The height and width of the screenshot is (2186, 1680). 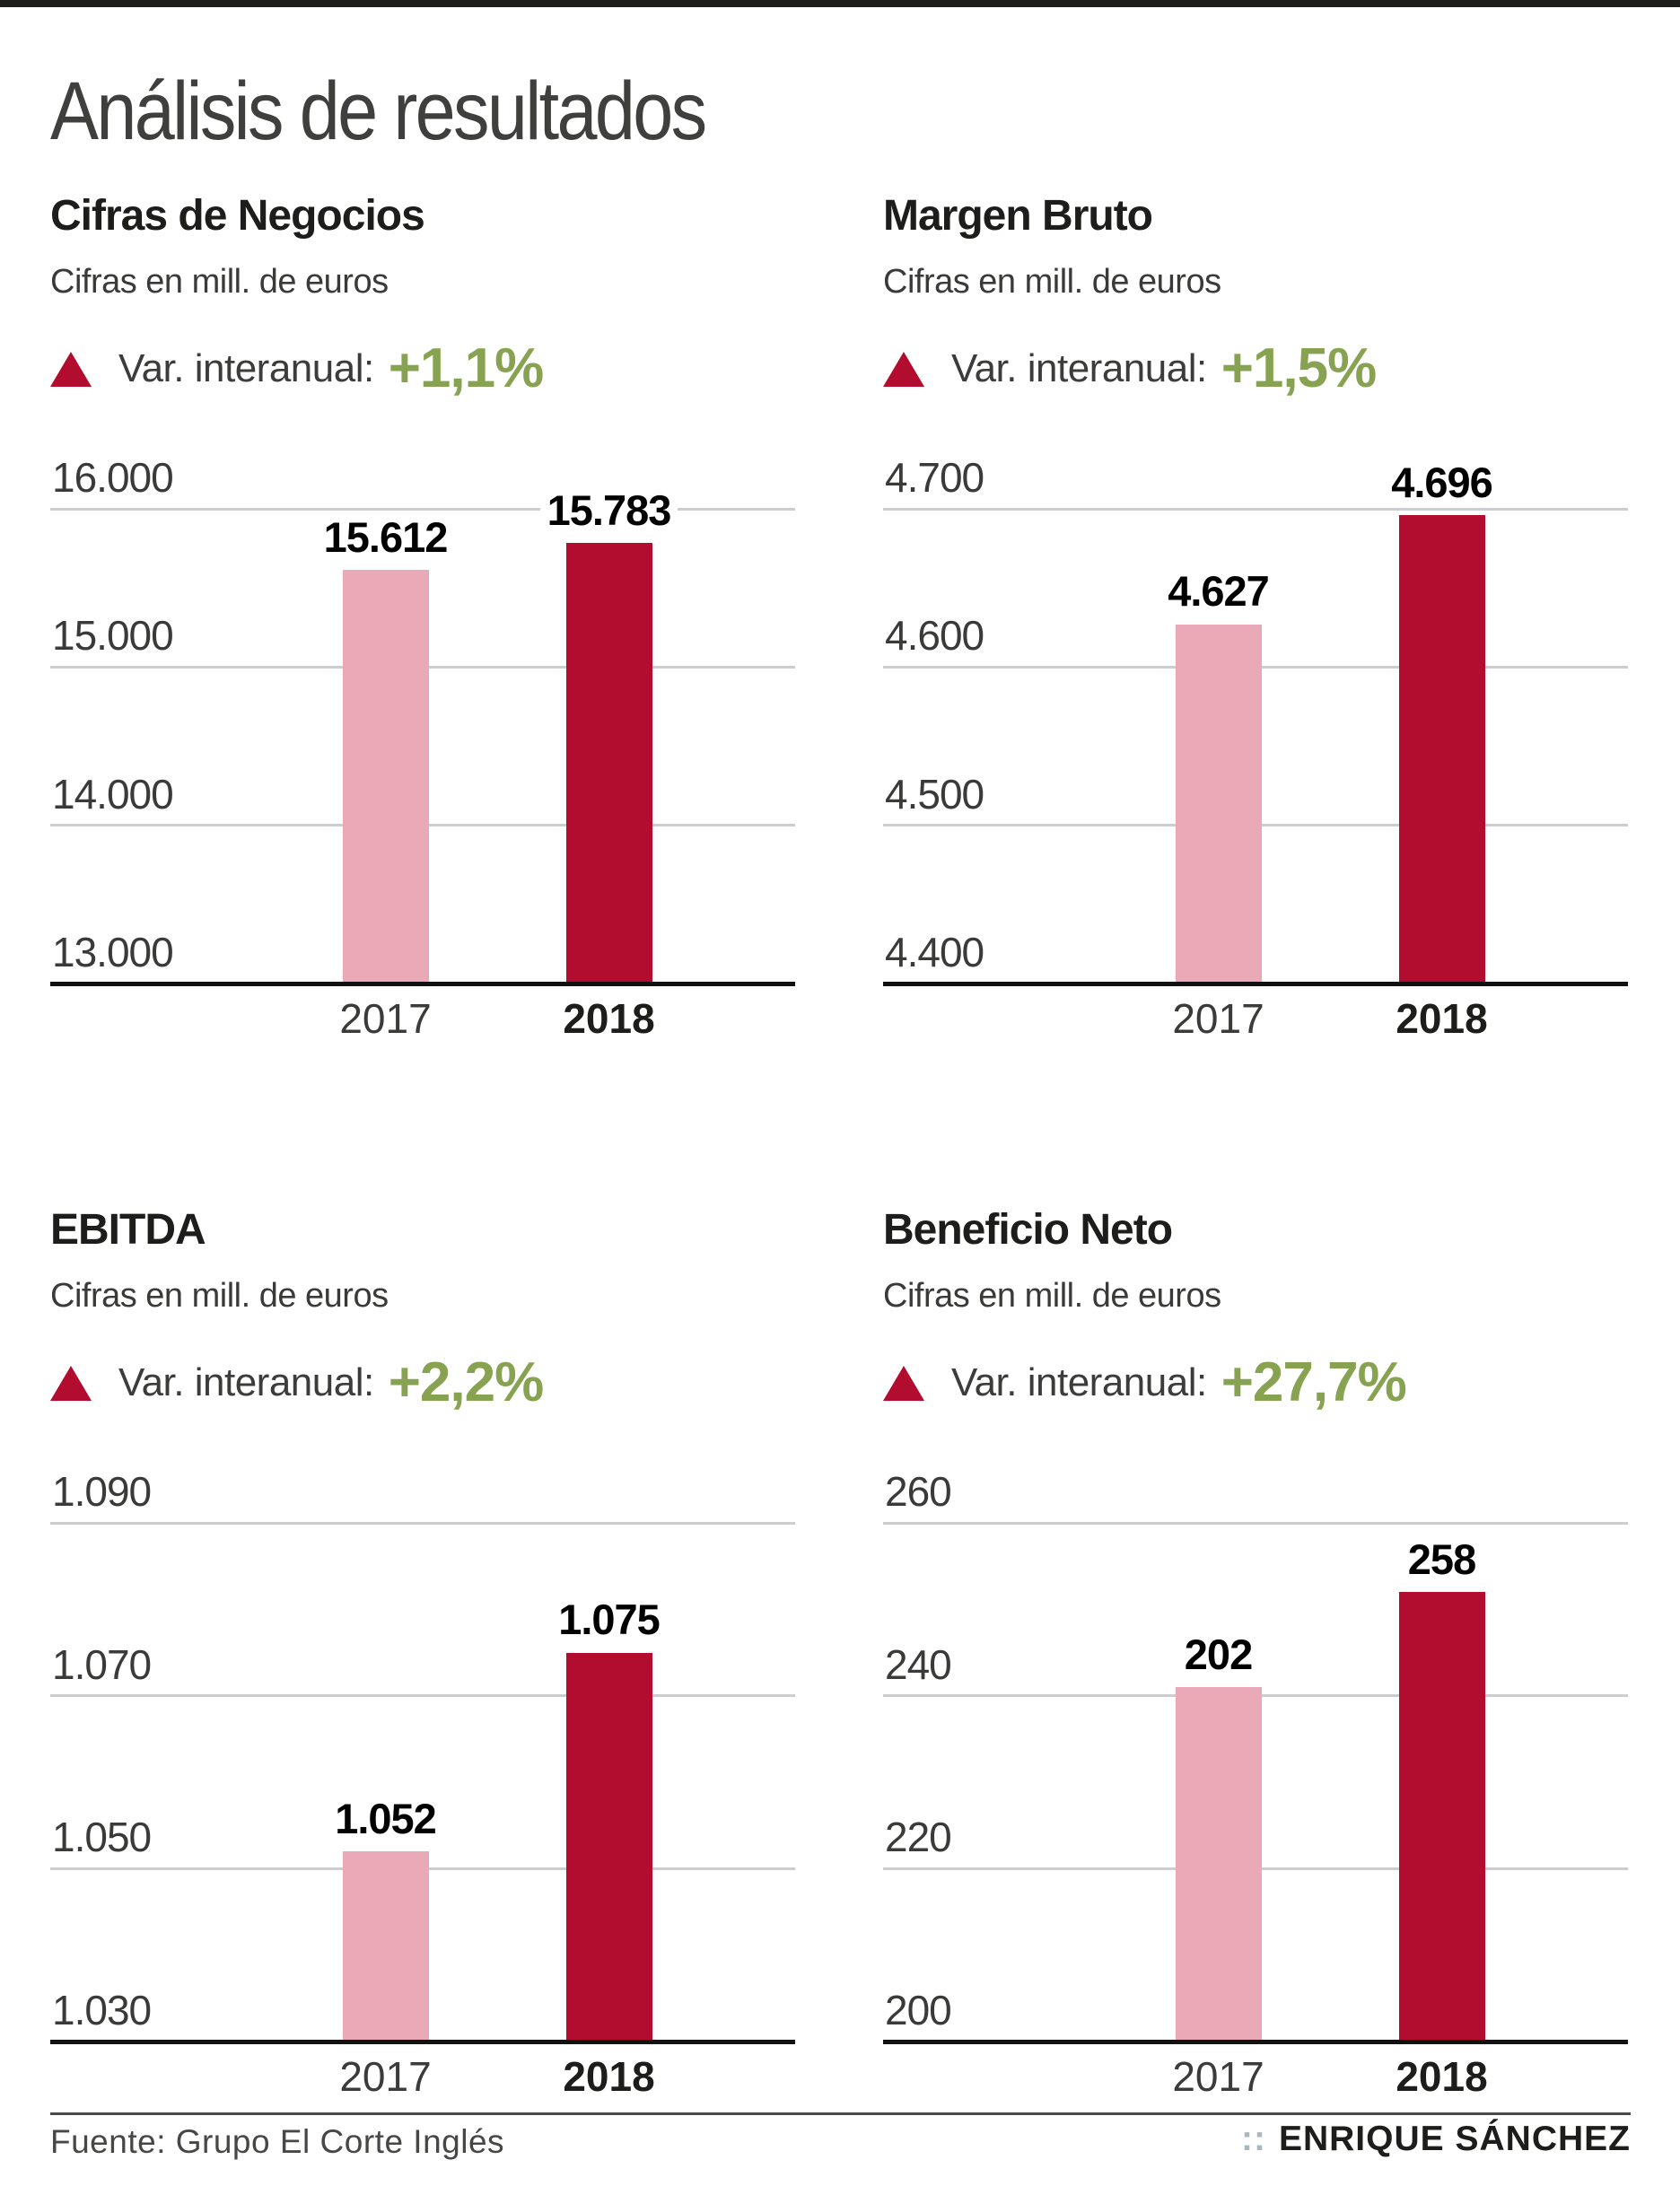 What do you see at coordinates (117, 636) in the screenshot?
I see `y-tick-label: 15.000` at bounding box center [117, 636].